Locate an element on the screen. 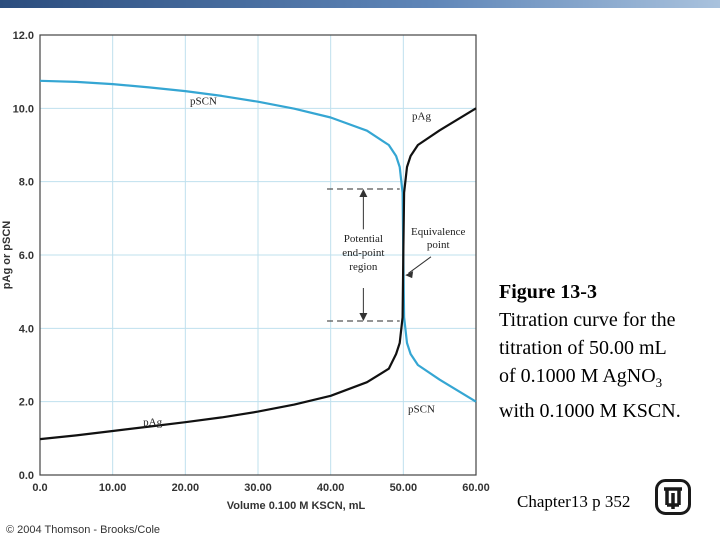 Image resolution: width=720 pixels, height=540 pixels. caption-title: Figure 13-3 is located at coordinates (548, 292).